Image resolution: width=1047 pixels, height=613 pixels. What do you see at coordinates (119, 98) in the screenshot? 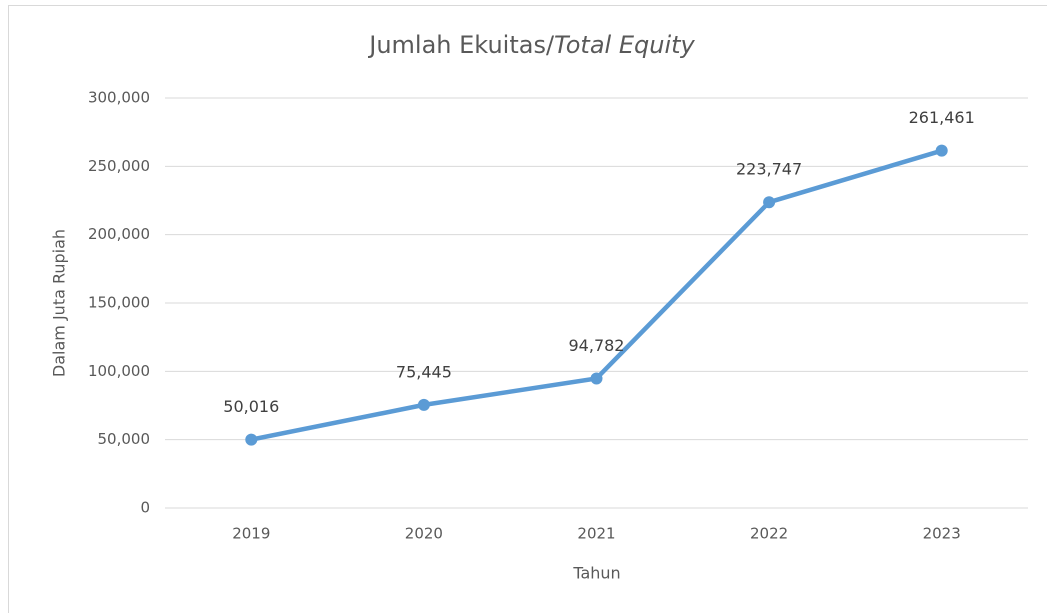
I see `y-tick-label: 300,000` at bounding box center [119, 98].